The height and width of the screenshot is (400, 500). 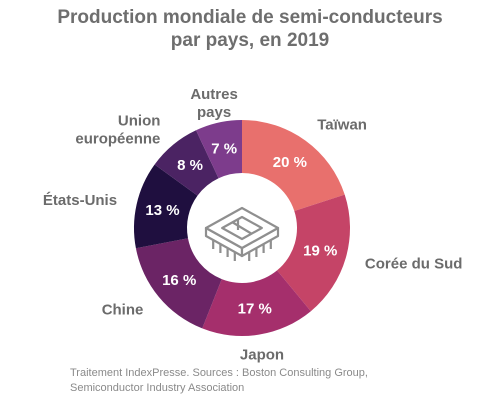 What do you see at coordinates (190, 165) in the screenshot?
I see `value-label-union-europeenne: 8 %` at bounding box center [190, 165].